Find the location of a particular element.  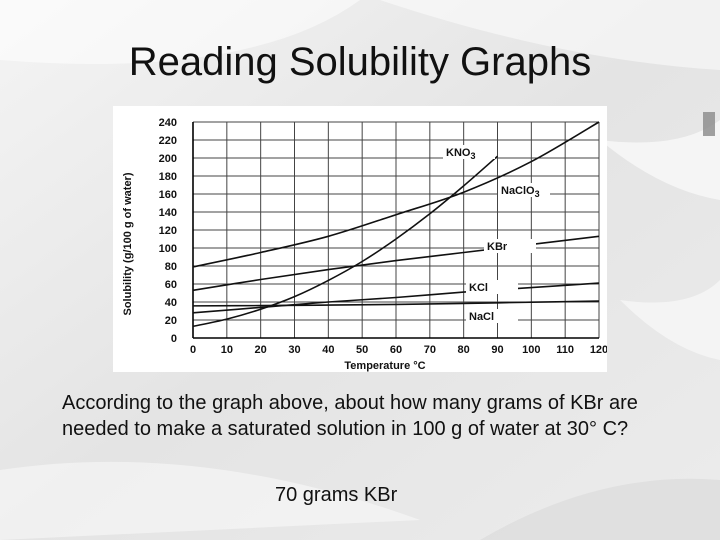

x-tick-label: 60 is located at coordinates (396, 350).